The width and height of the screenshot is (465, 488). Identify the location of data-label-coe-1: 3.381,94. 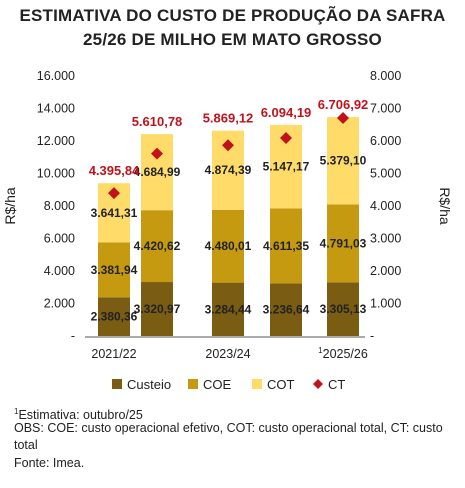
(114, 270).